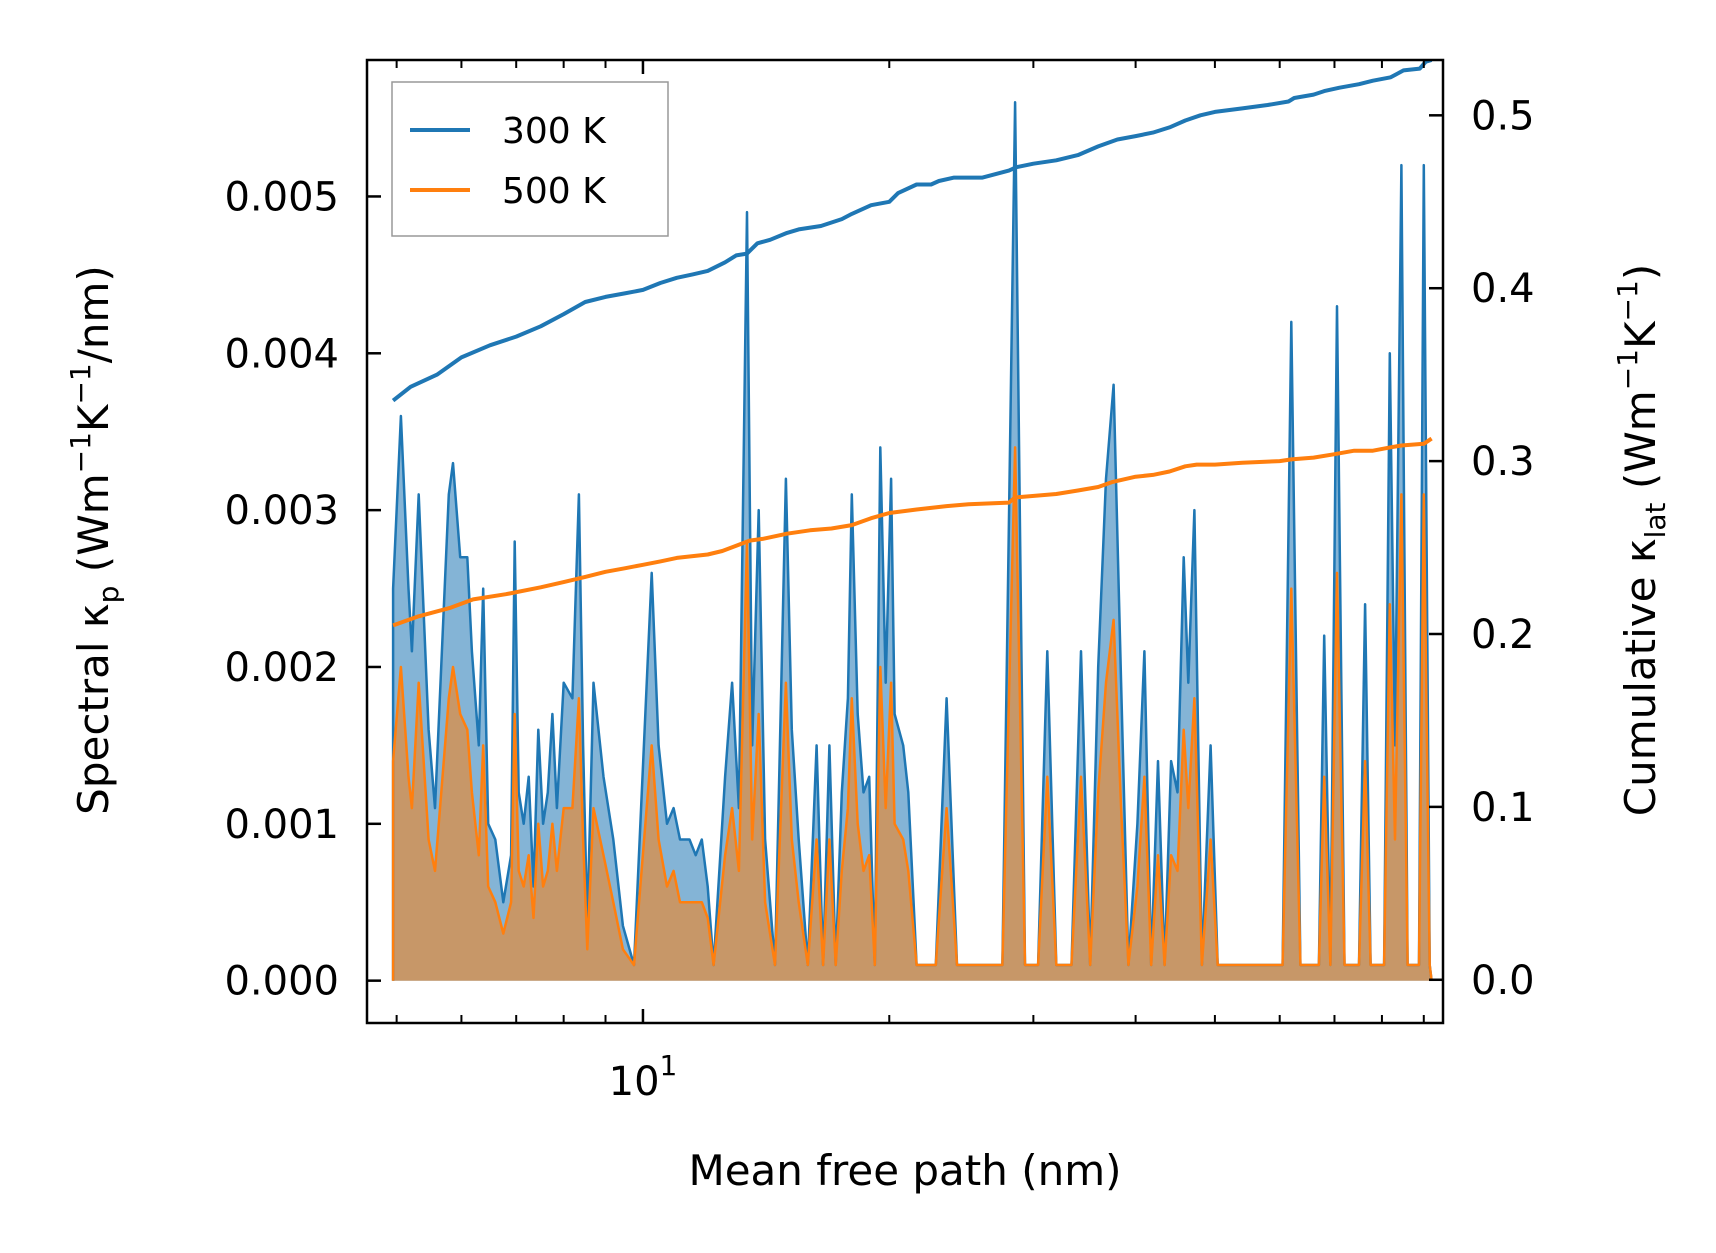 Image resolution: width=1716 pixels, height=1253 pixels. I want to click on legend-box, so click(530, 159).